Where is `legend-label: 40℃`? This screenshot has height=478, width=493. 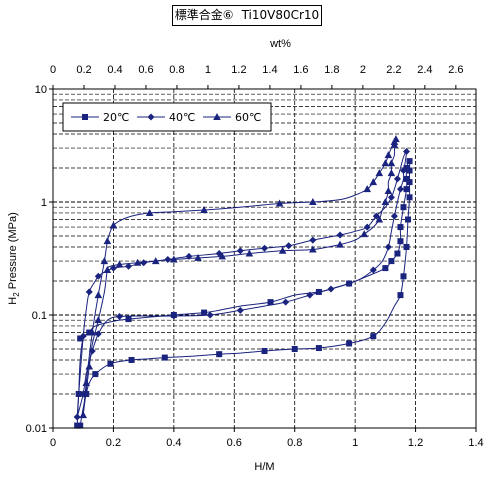 legend-label: 40℃ is located at coordinates (182, 117).